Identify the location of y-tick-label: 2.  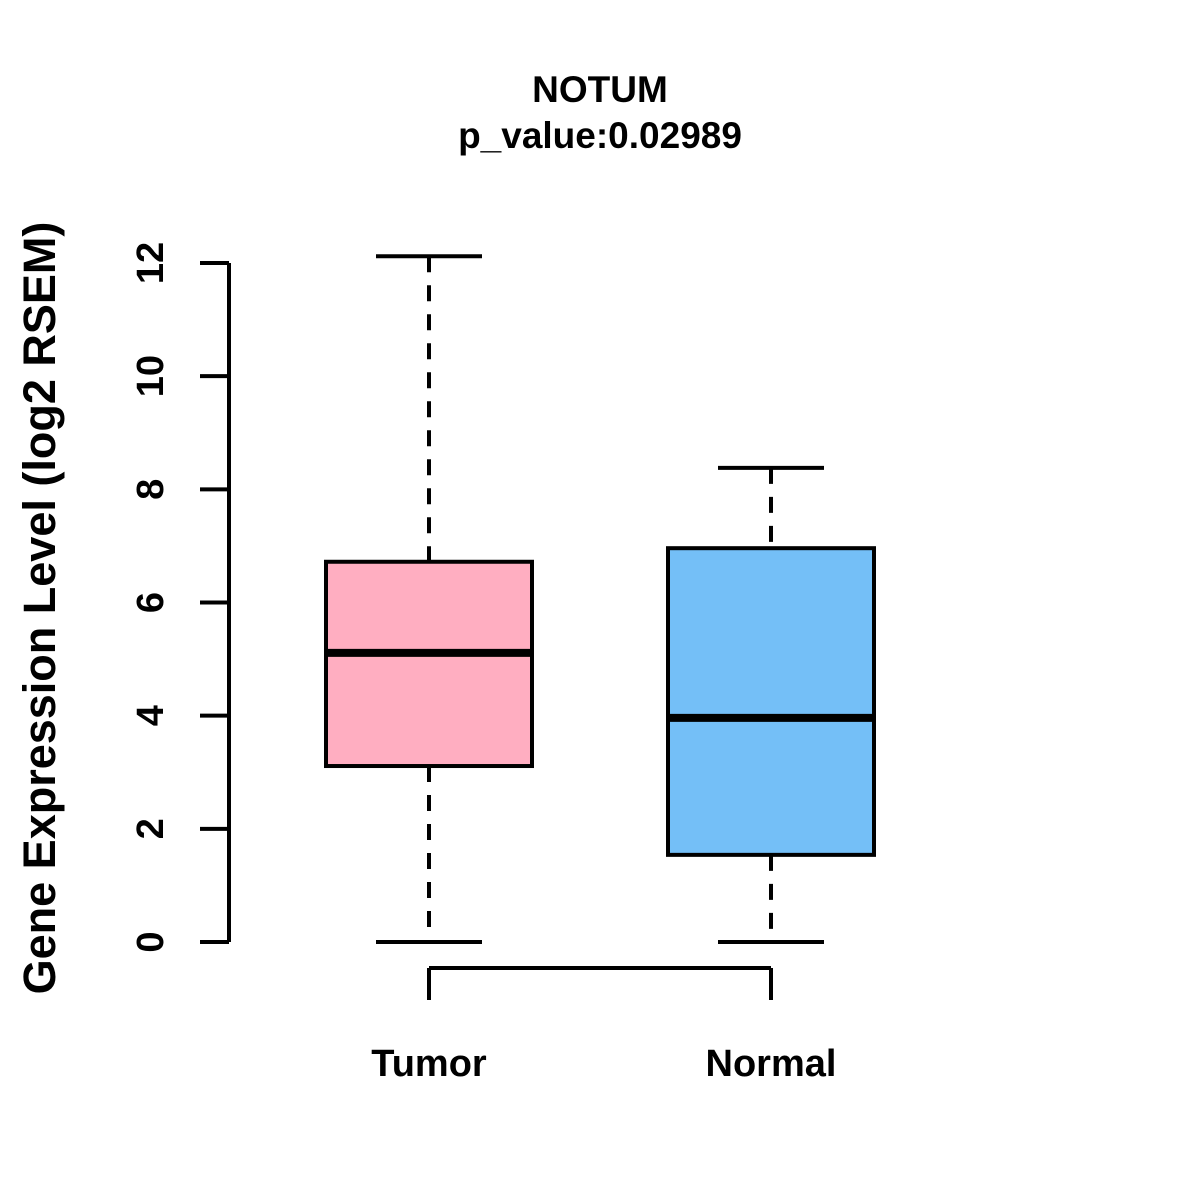
(151, 828).